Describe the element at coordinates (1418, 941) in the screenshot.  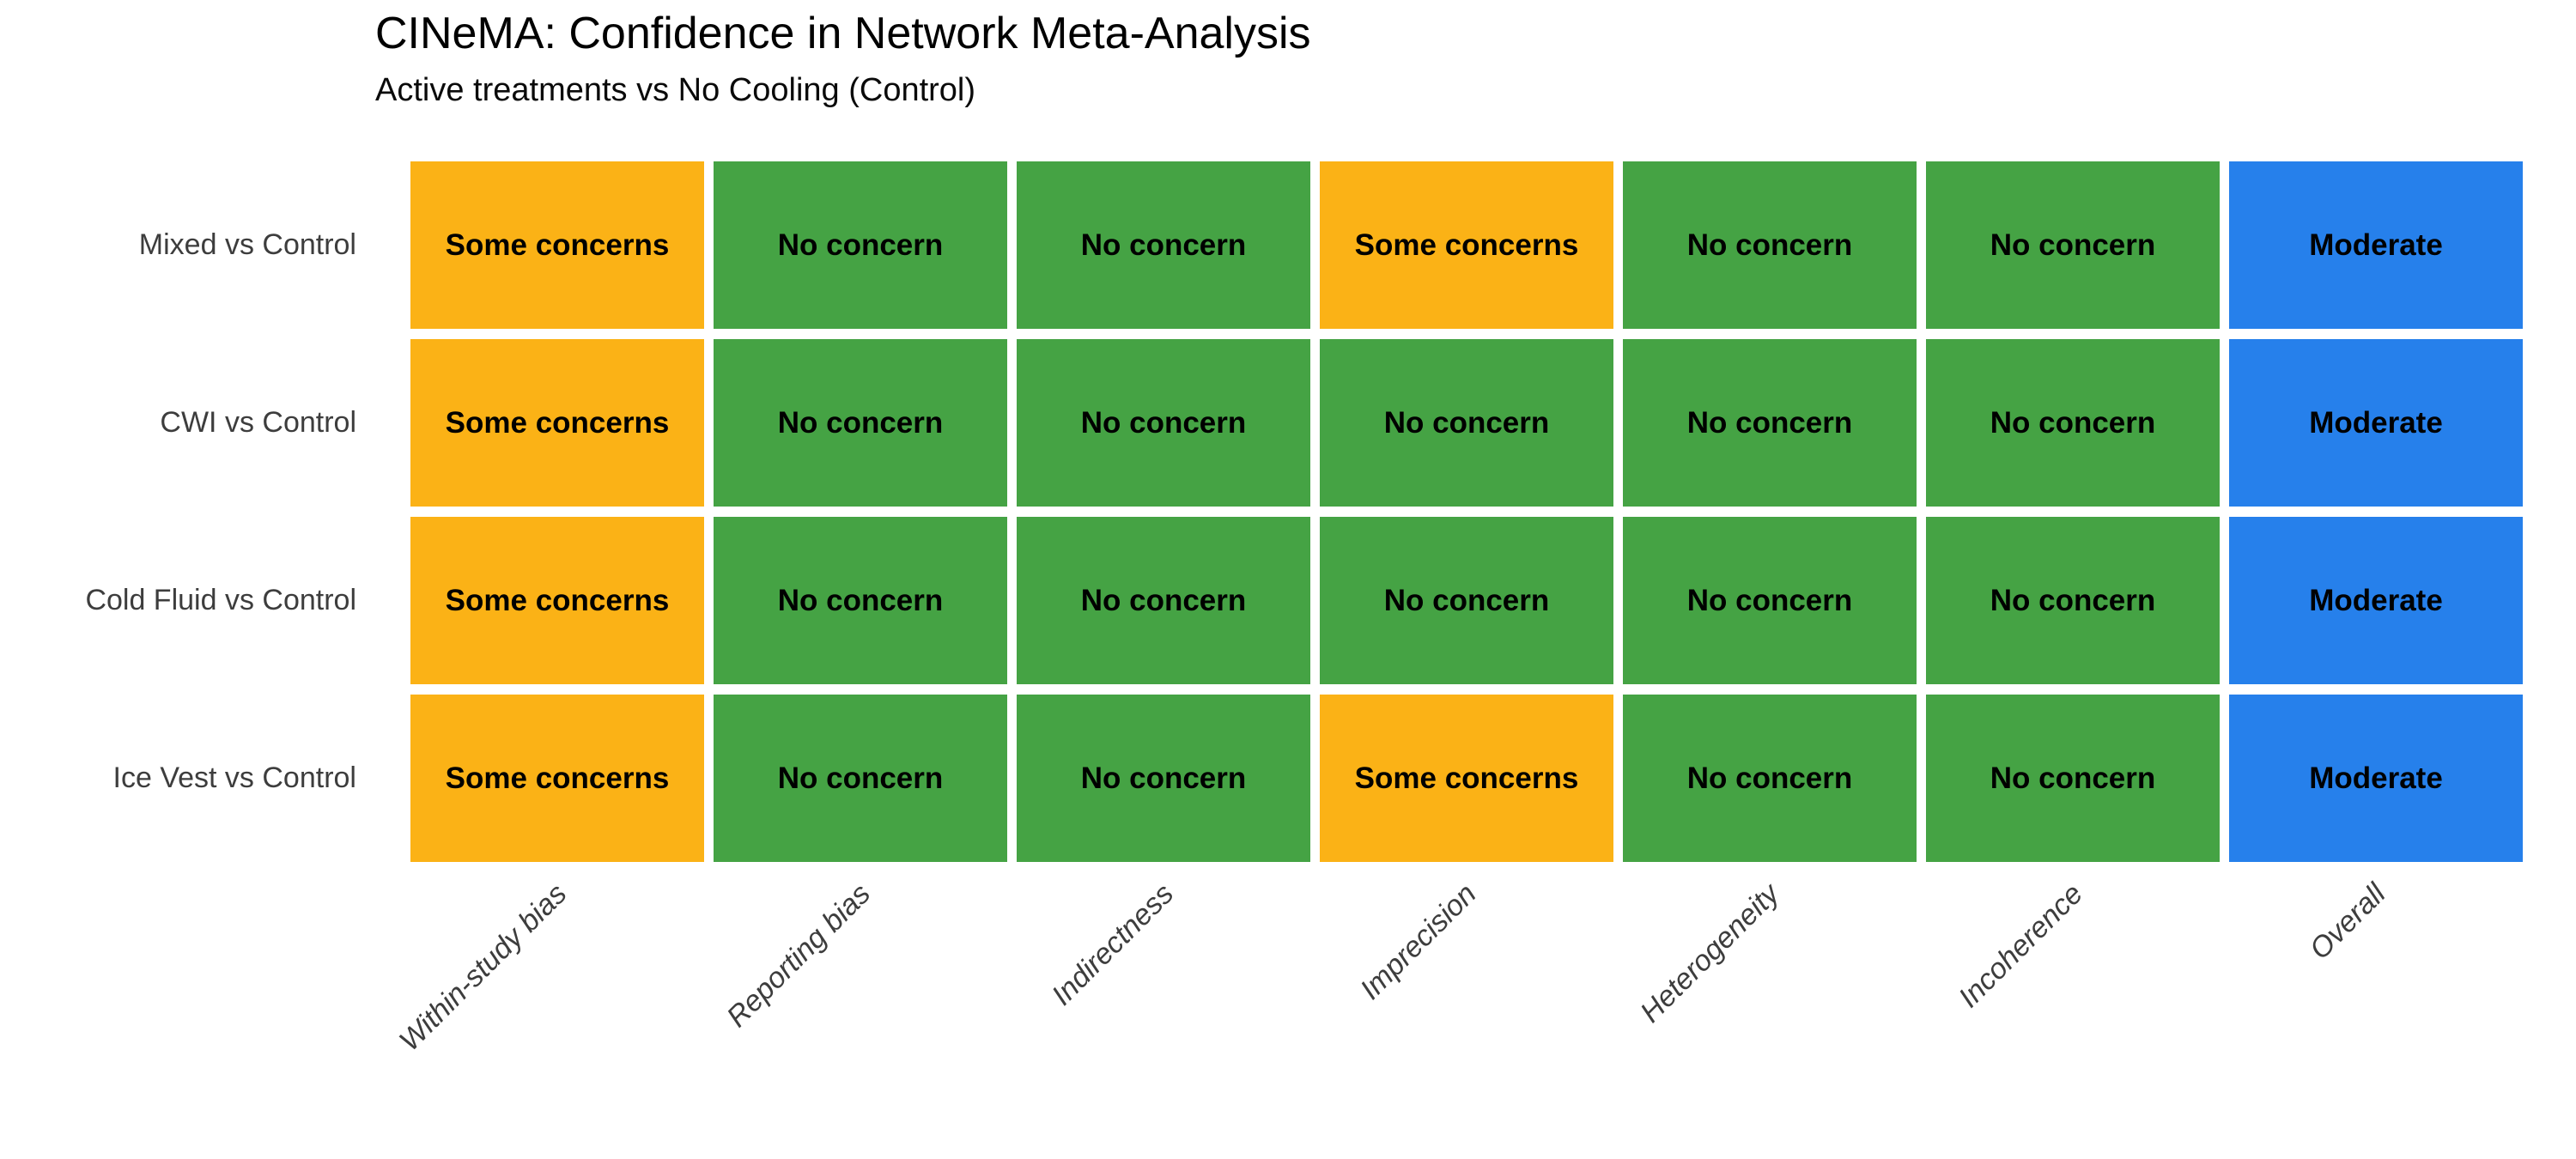
I see `column-label: Imprecision` at that location.